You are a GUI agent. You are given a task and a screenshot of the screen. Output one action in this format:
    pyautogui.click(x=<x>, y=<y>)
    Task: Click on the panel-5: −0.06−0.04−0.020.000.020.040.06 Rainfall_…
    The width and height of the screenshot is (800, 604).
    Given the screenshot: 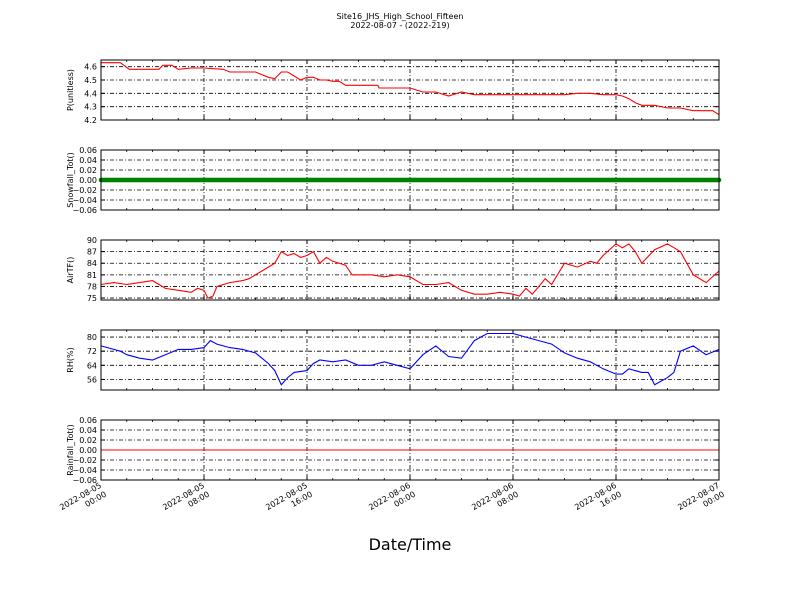 What is the action you would take?
    pyautogui.click(x=393, y=450)
    